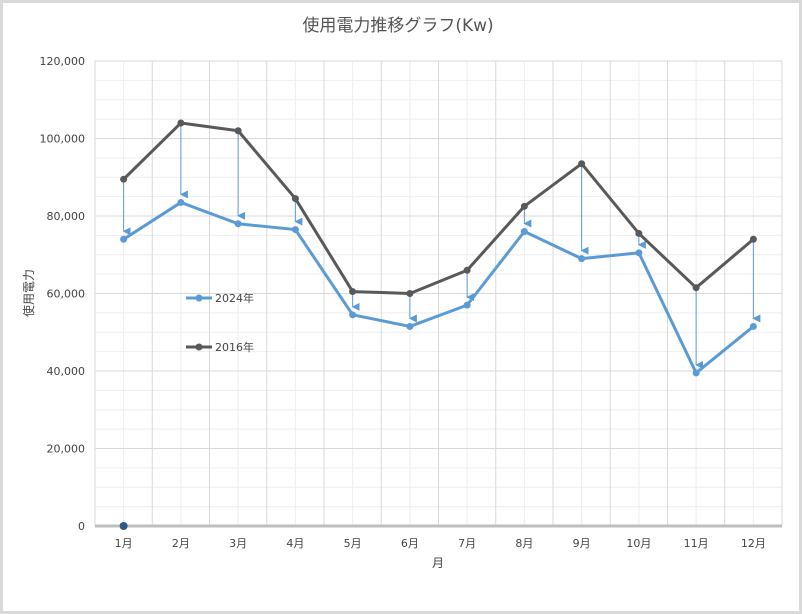 The image size is (802, 614). I want to click on x-tick-label: 8月, so click(524, 543).